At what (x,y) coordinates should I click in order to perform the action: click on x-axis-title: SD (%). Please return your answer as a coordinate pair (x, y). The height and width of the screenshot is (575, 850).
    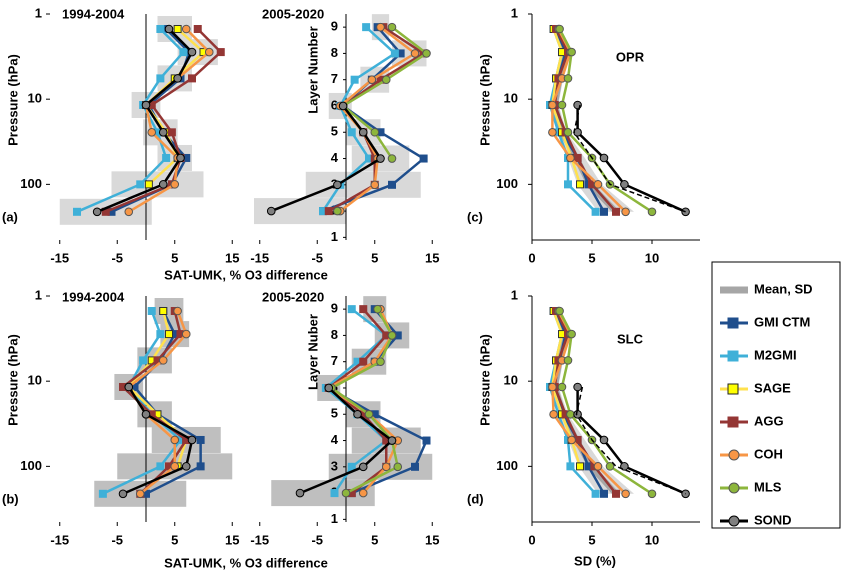
    Looking at the image, I should click on (595, 560).